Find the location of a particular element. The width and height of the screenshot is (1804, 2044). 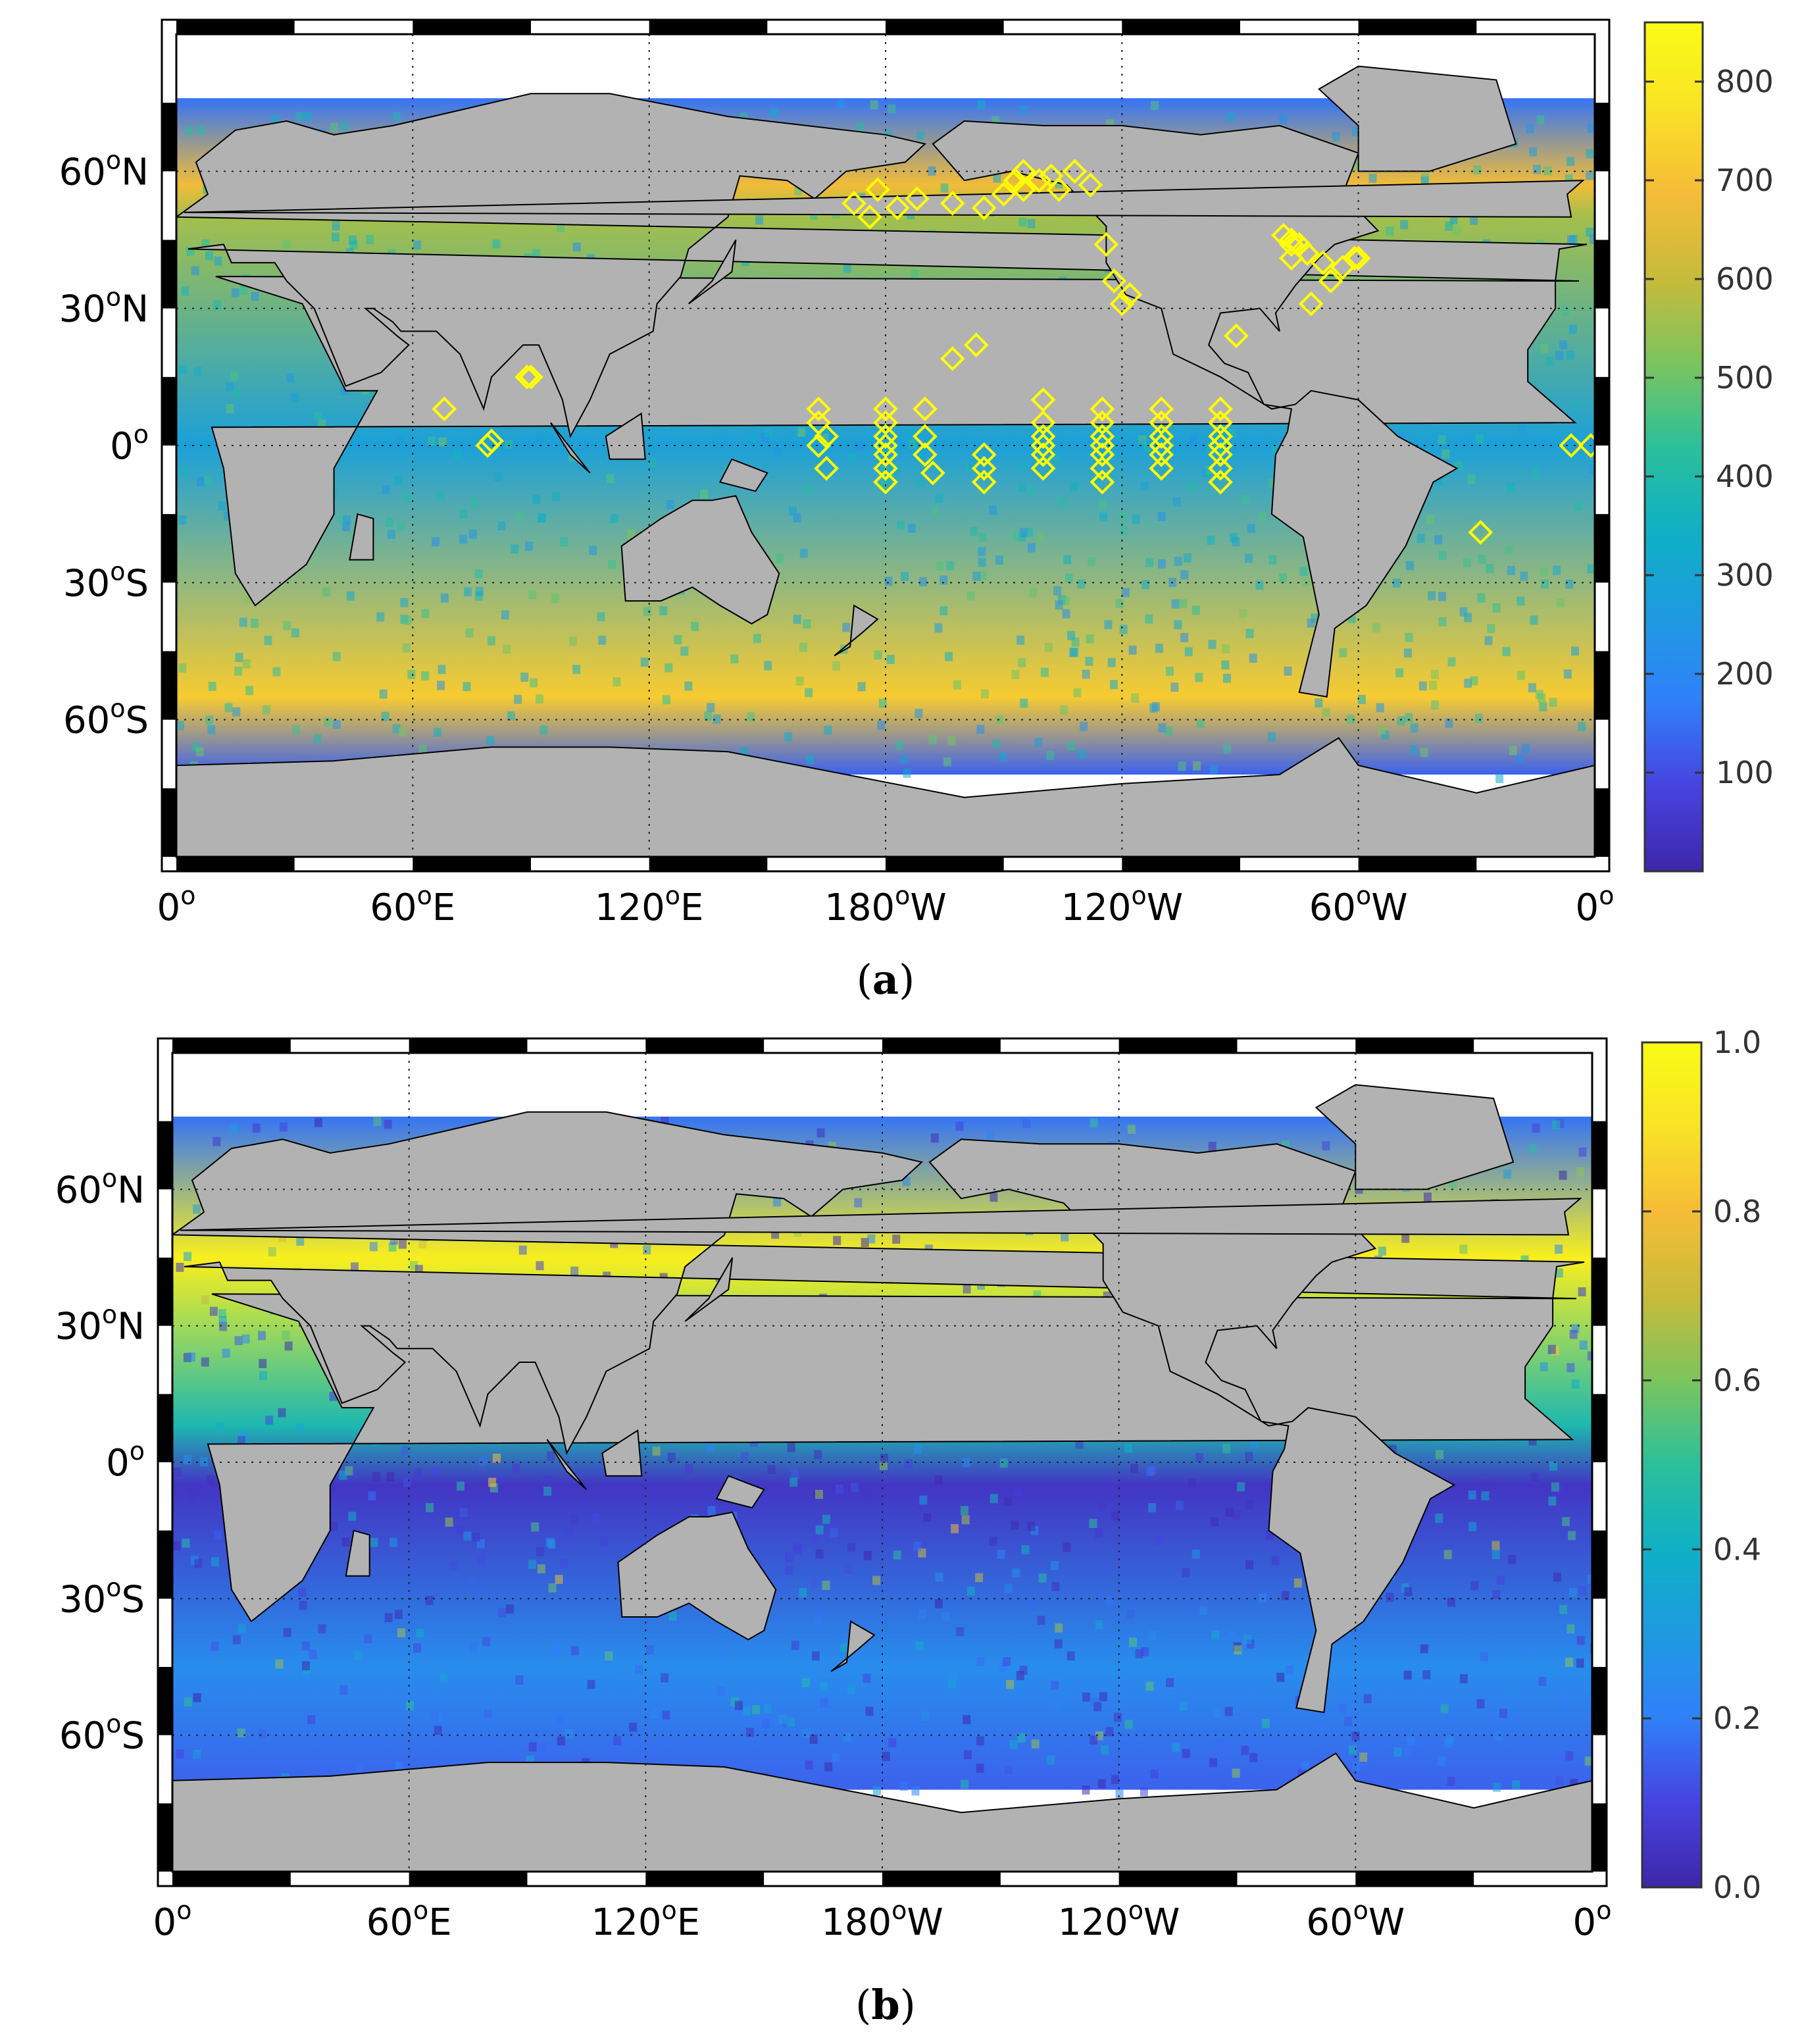

panel-a-caption: (a) is located at coordinates (886, 980).